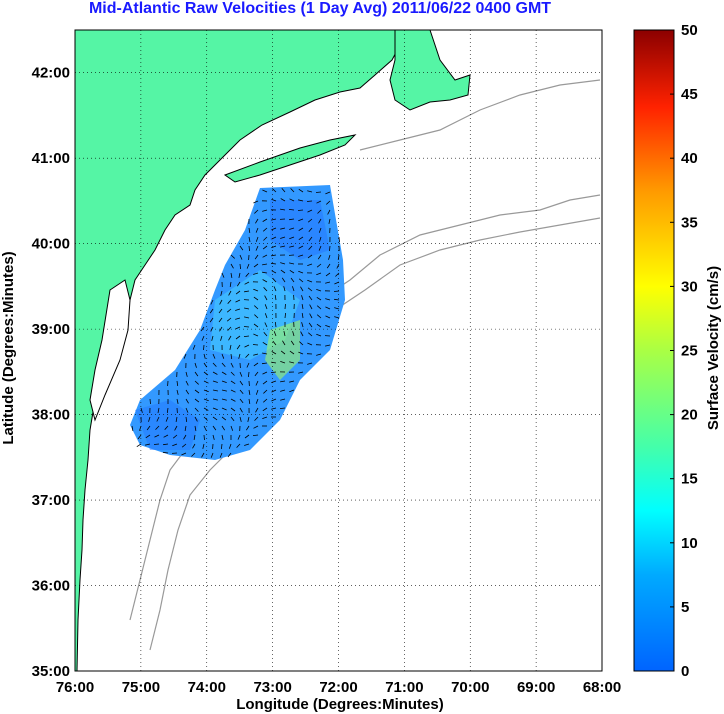 The height and width of the screenshot is (714, 724). Describe the element at coordinates (207, 687) in the screenshot. I see `x-tick-label: 74:00` at that location.